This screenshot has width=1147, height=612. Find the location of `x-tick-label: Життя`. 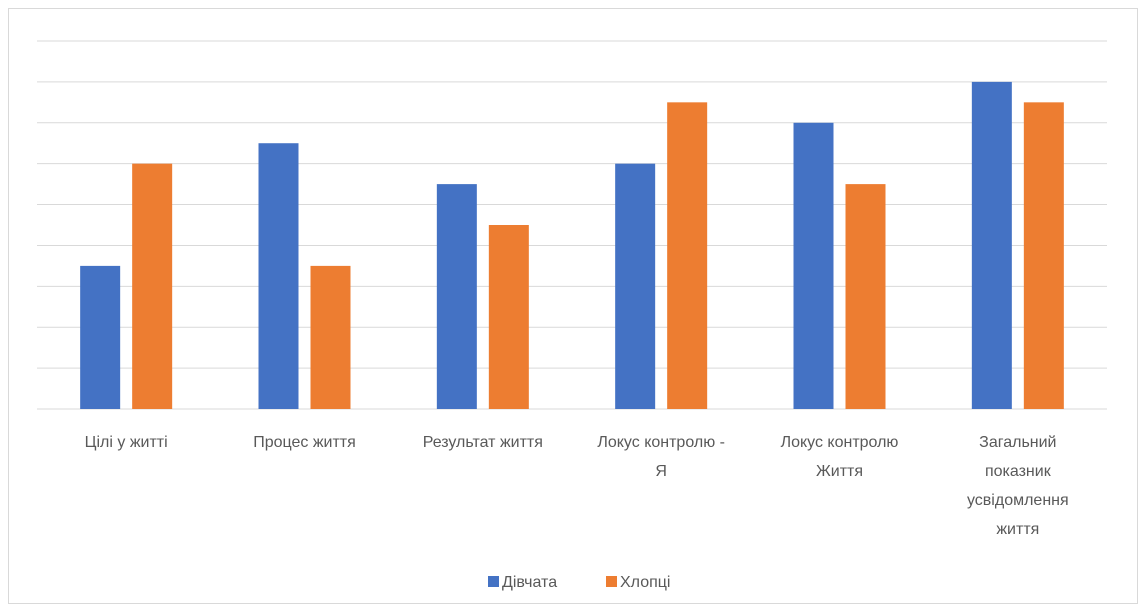

x-tick-label: Життя is located at coordinates (839, 471).